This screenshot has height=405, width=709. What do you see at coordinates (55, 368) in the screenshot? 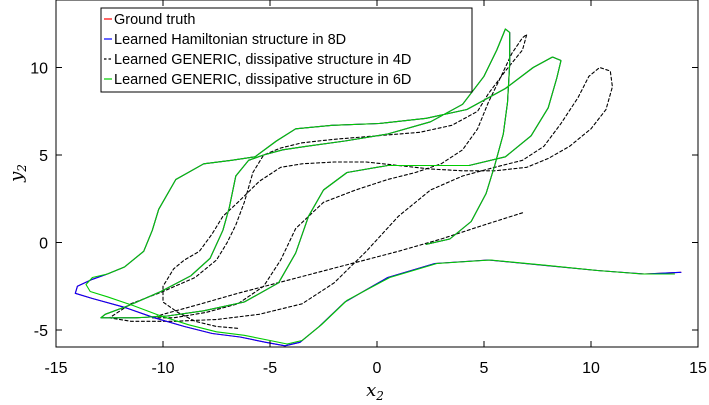
I see `x-tick-label: -15` at bounding box center [55, 368].